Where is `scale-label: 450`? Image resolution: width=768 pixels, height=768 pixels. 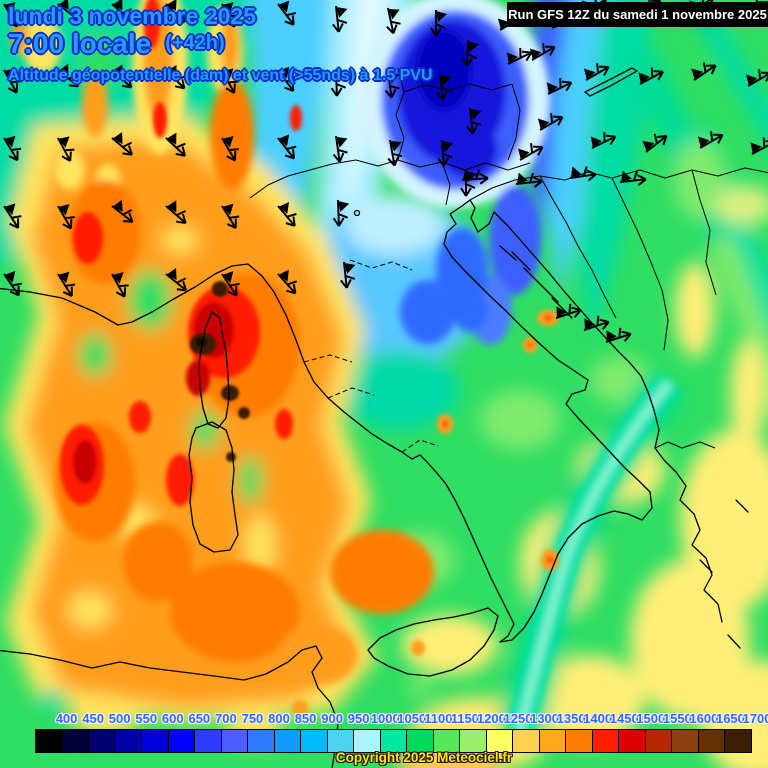
scale-label: 450 is located at coordinates (93, 718).